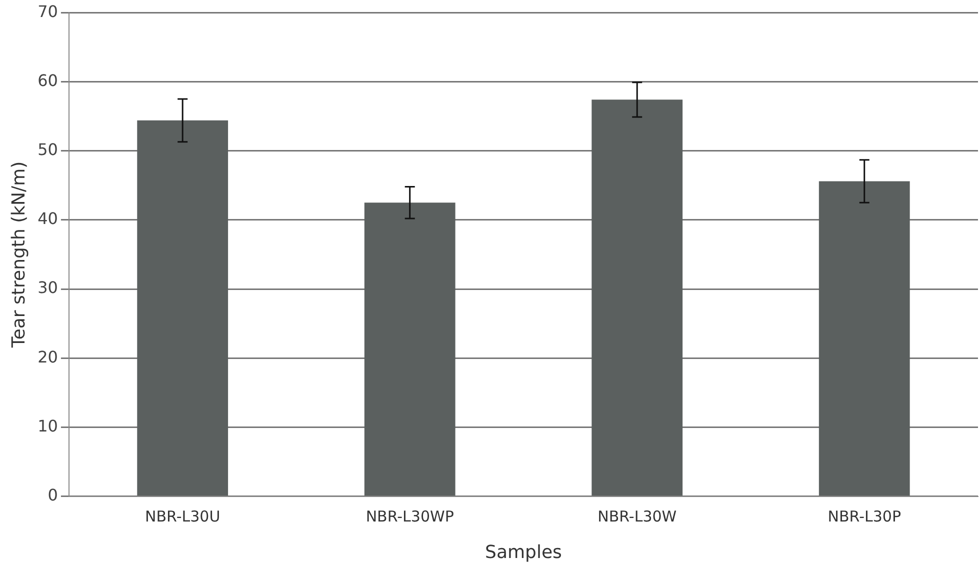 The image size is (980, 573). Describe the element at coordinates (48, 356) in the screenshot. I see `y-tick-label: 20` at that location.